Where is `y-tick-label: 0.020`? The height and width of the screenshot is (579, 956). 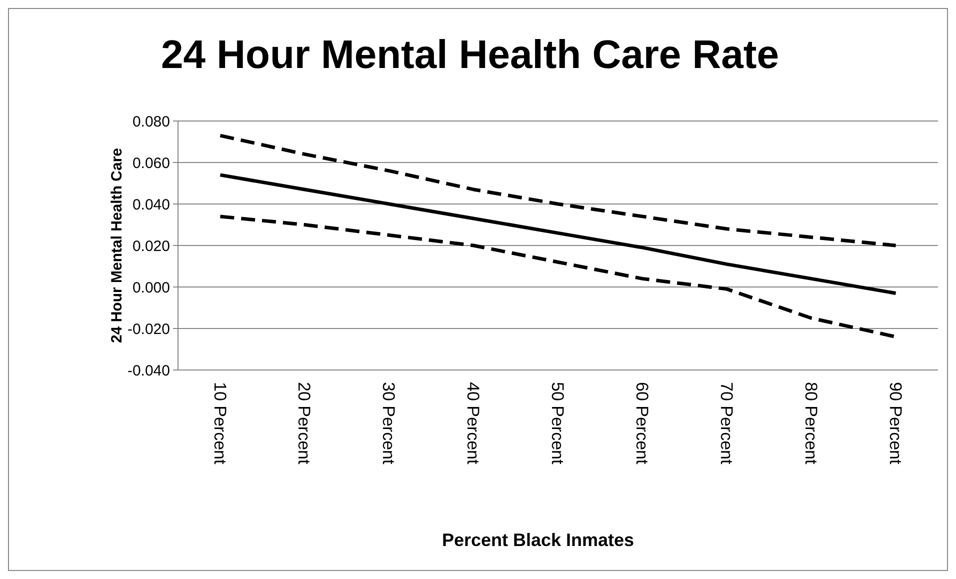 y-tick-label: 0.020 is located at coordinates (151, 246).